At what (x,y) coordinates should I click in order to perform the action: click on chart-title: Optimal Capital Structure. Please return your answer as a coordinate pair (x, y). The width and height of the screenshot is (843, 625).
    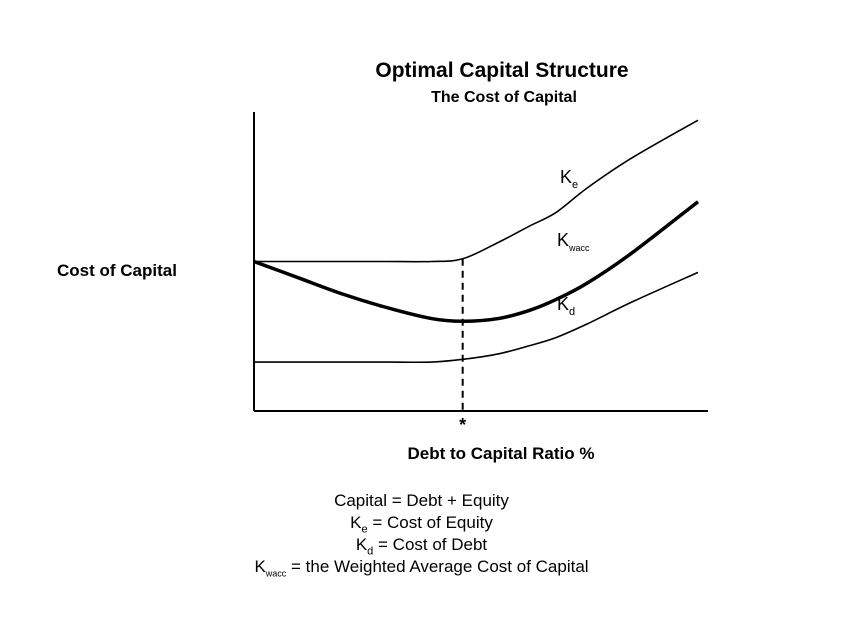
    Looking at the image, I should click on (501, 70).